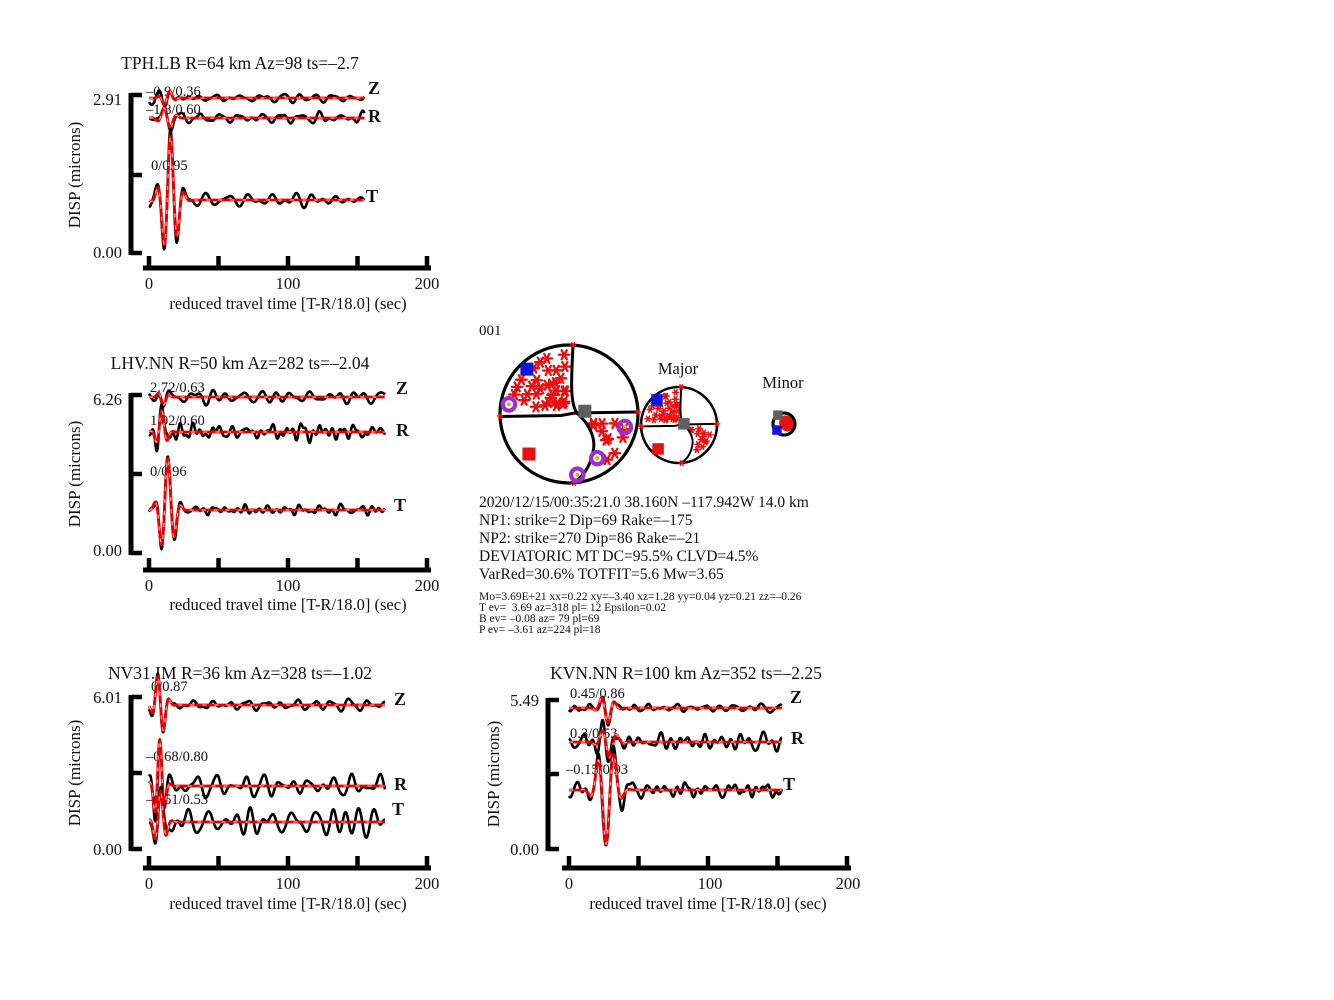  Describe the element at coordinates (74, 474) in the screenshot. I see `yaxis-title-lhv: DISP (microns)` at that location.